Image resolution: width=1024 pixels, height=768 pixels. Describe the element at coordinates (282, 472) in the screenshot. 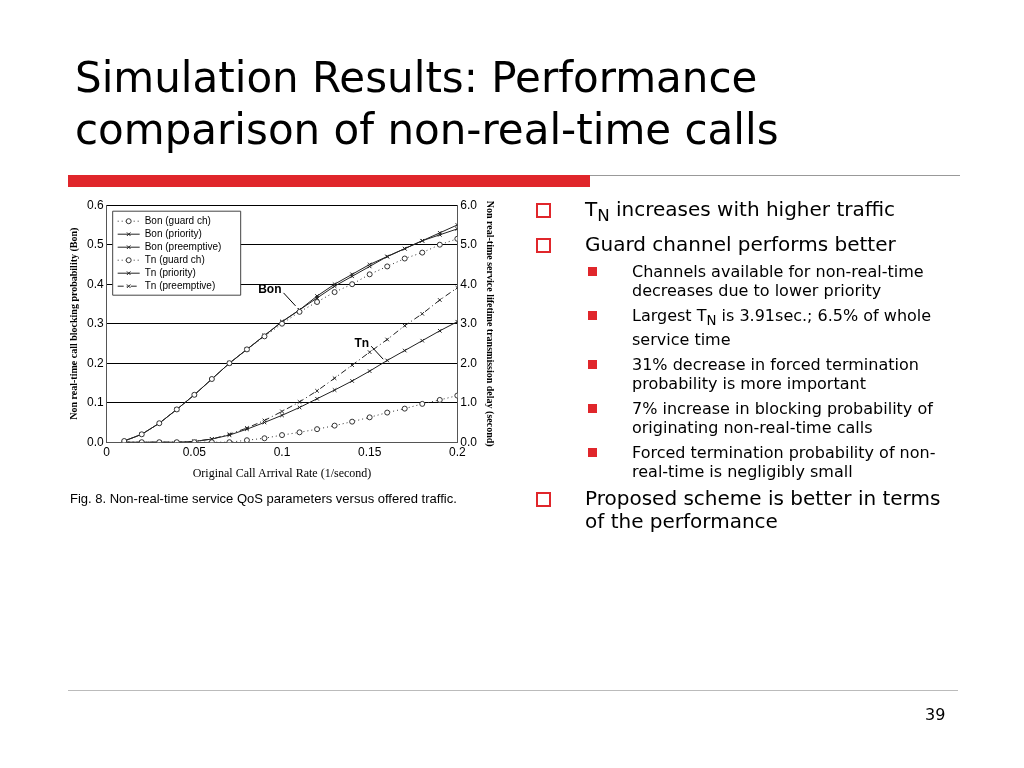

I see `x-axis-title: Original Call Arrival Rate (1/second)` at that location.